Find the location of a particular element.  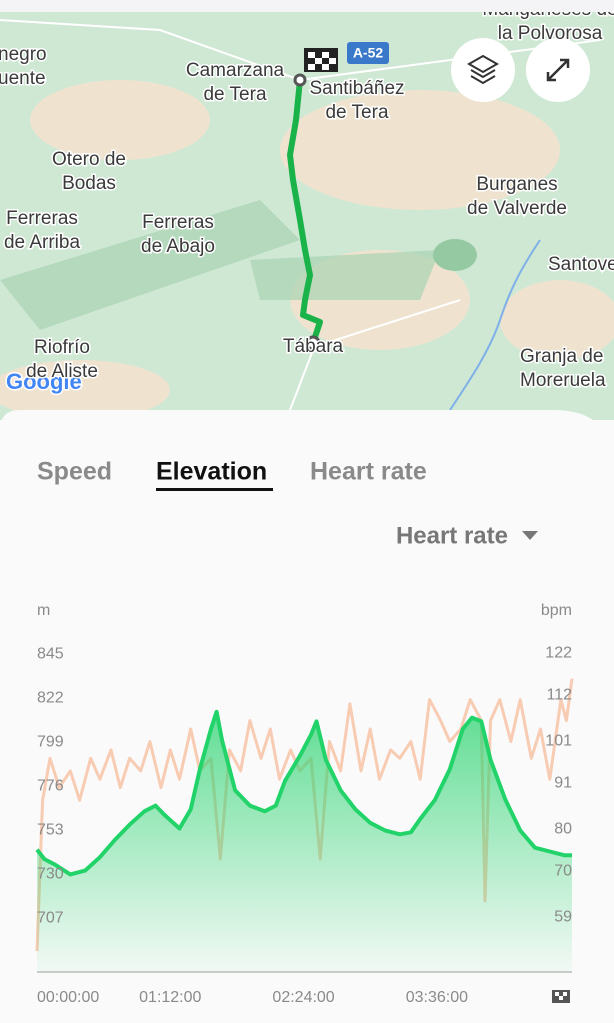

map-label: Santove is located at coordinates (581, 264).